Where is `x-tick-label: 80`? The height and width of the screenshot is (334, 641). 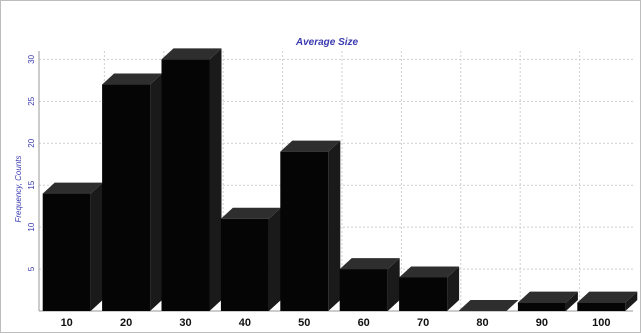
x-tick-label: 80 is located at coordinates (482, 323).